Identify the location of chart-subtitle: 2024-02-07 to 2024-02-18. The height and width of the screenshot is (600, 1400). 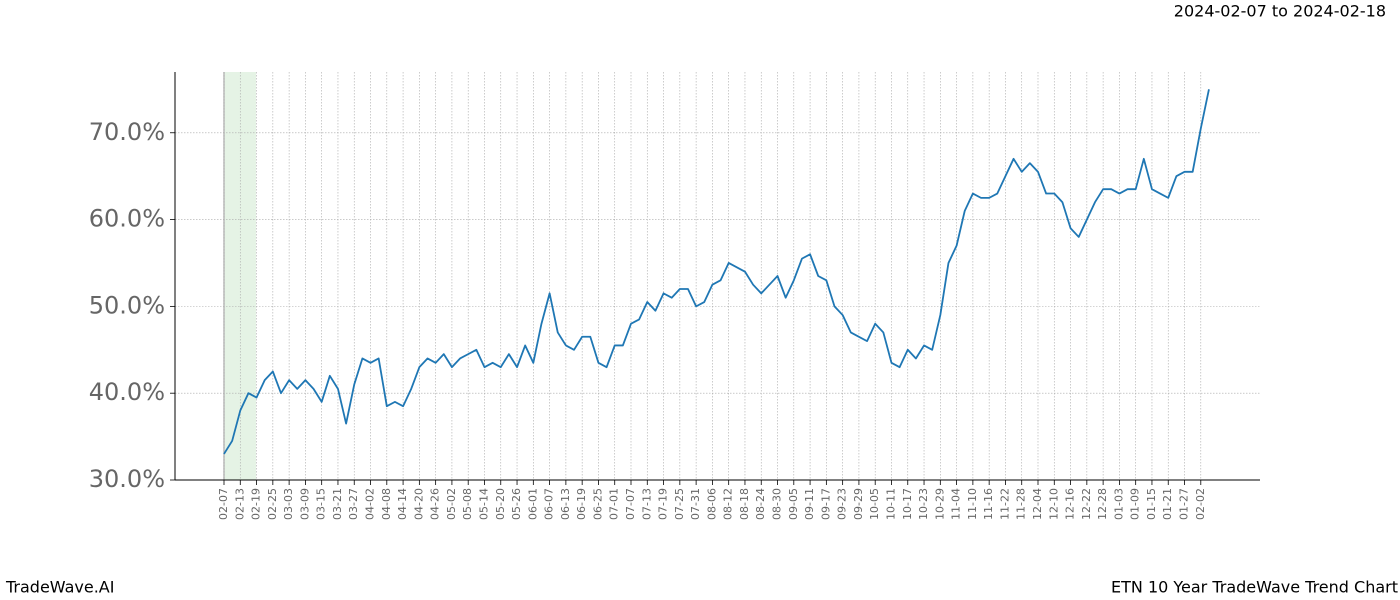
(1280, 11).